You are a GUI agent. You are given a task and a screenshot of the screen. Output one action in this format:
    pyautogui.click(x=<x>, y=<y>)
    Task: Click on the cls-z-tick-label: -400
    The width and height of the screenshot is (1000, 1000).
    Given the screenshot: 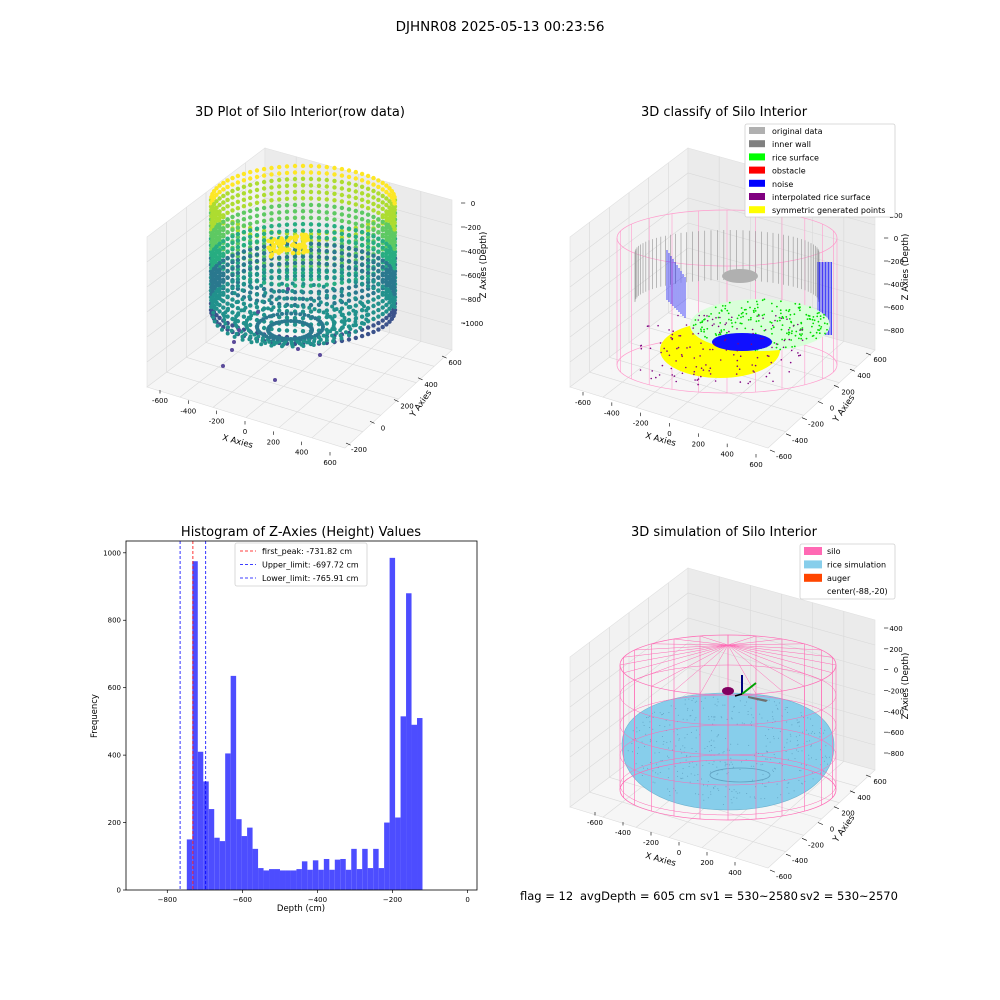 What is the action you would take?
    pyautogui.click(x=896, y=285)
    